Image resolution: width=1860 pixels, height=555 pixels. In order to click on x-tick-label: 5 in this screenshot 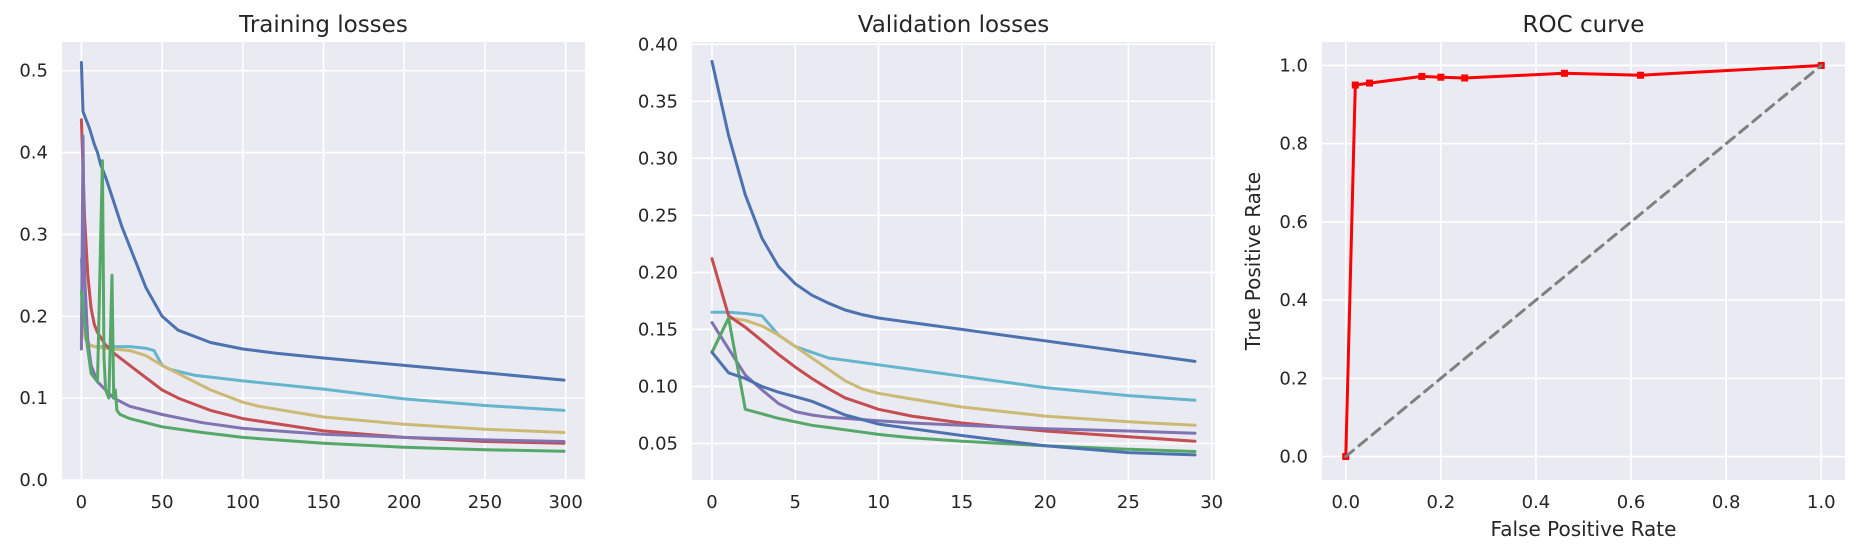, I will do `click(795, 502)`.